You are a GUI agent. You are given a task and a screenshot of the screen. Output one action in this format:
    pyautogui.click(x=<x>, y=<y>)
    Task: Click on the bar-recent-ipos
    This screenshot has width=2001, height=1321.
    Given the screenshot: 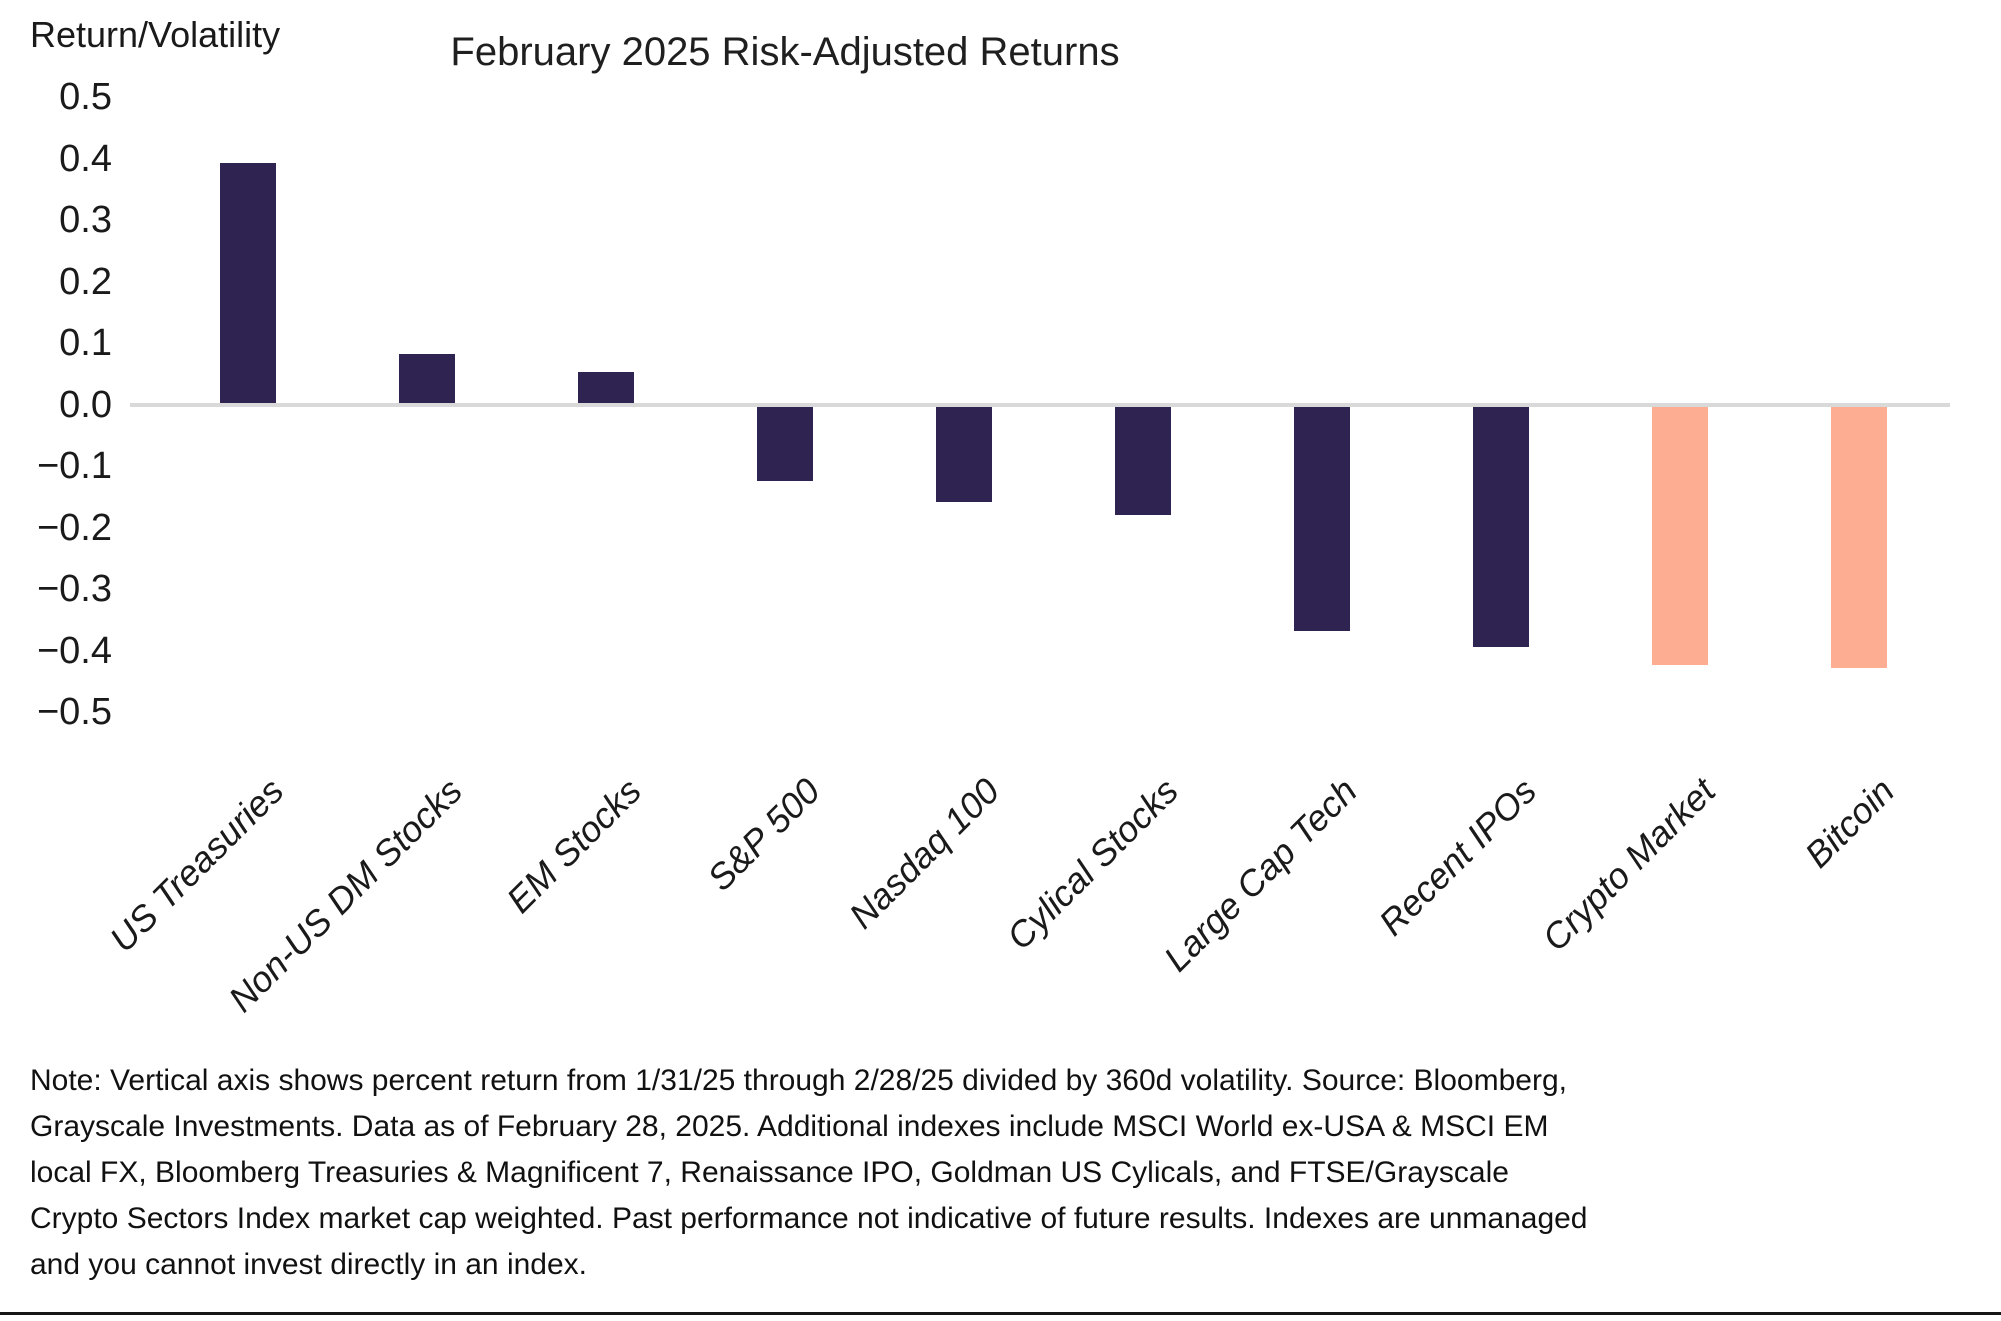 What is the action you would take?
    pyautogui.click(x=1501, y=527)
    